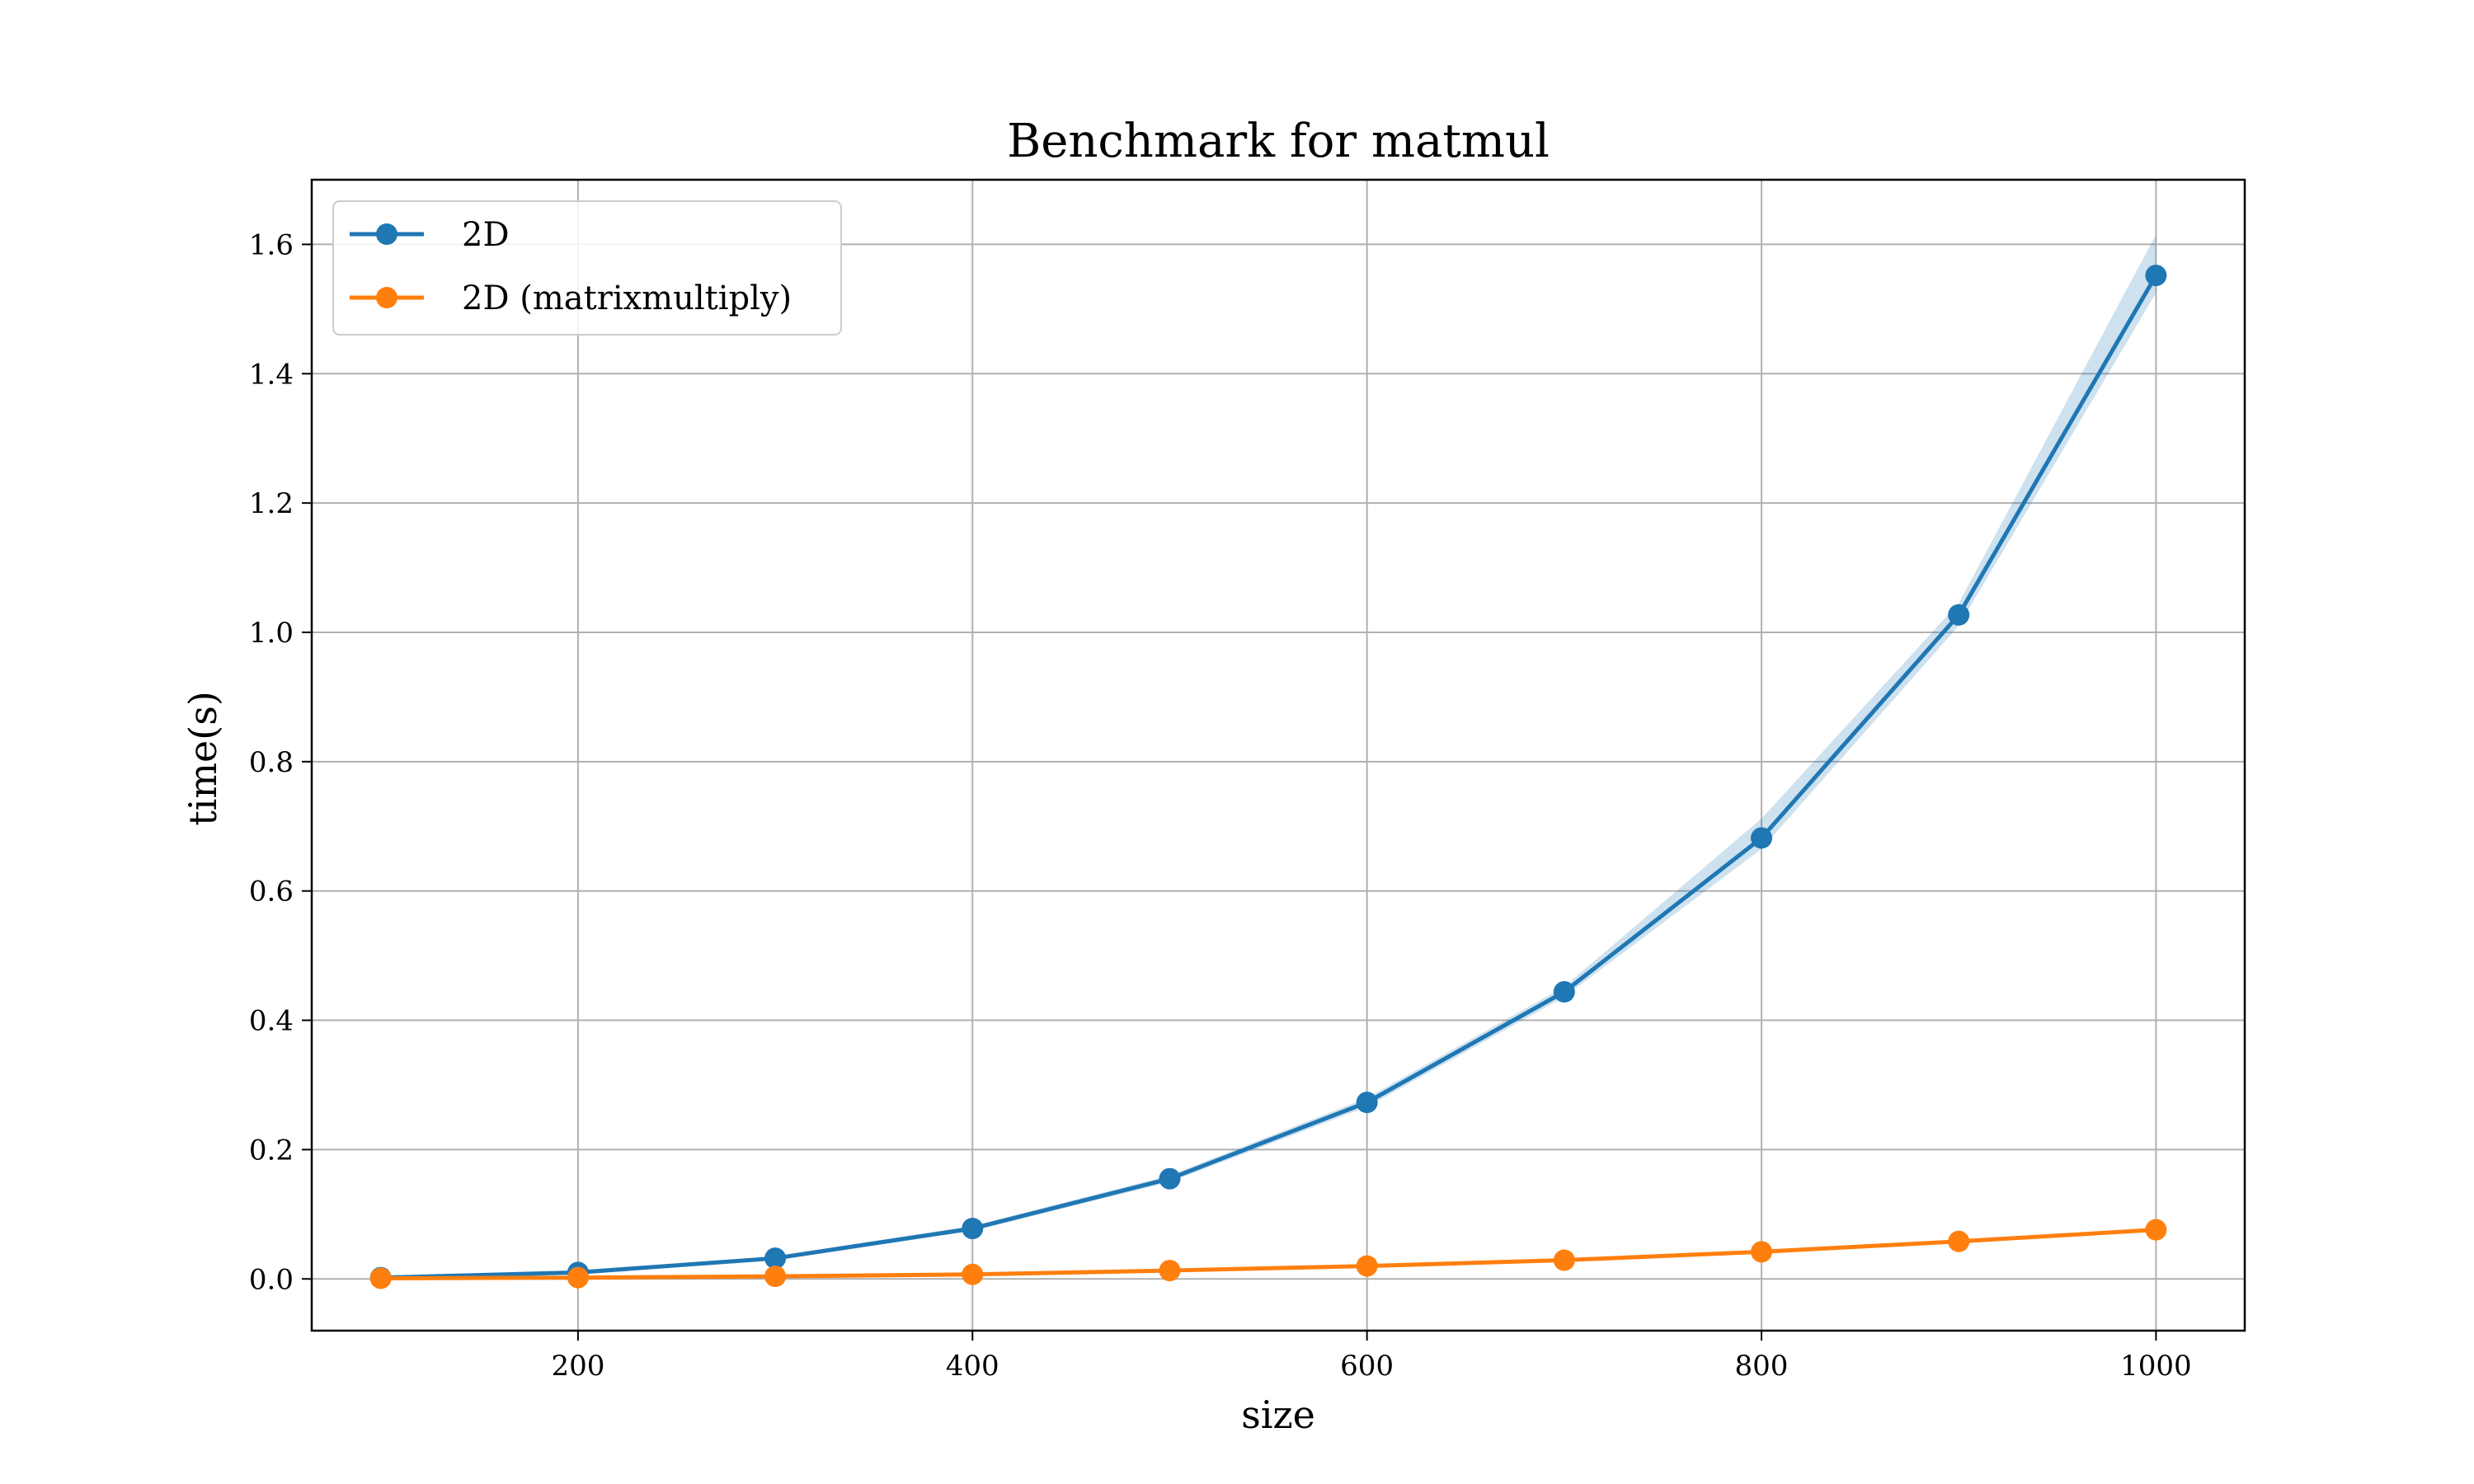 Image resolution: width=2474 pixels, height=1484 pixels. Describe the element at coordinates (1762, 1366) in the screenshot. I see `x-tick-label: 800` at that location.